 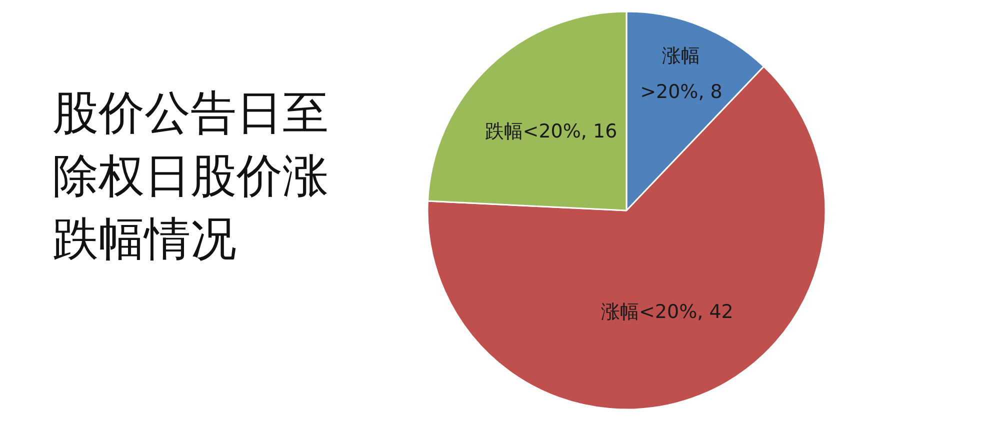 I want to click on slice-label: 涨幅<20%, so click(x=649, y=312).